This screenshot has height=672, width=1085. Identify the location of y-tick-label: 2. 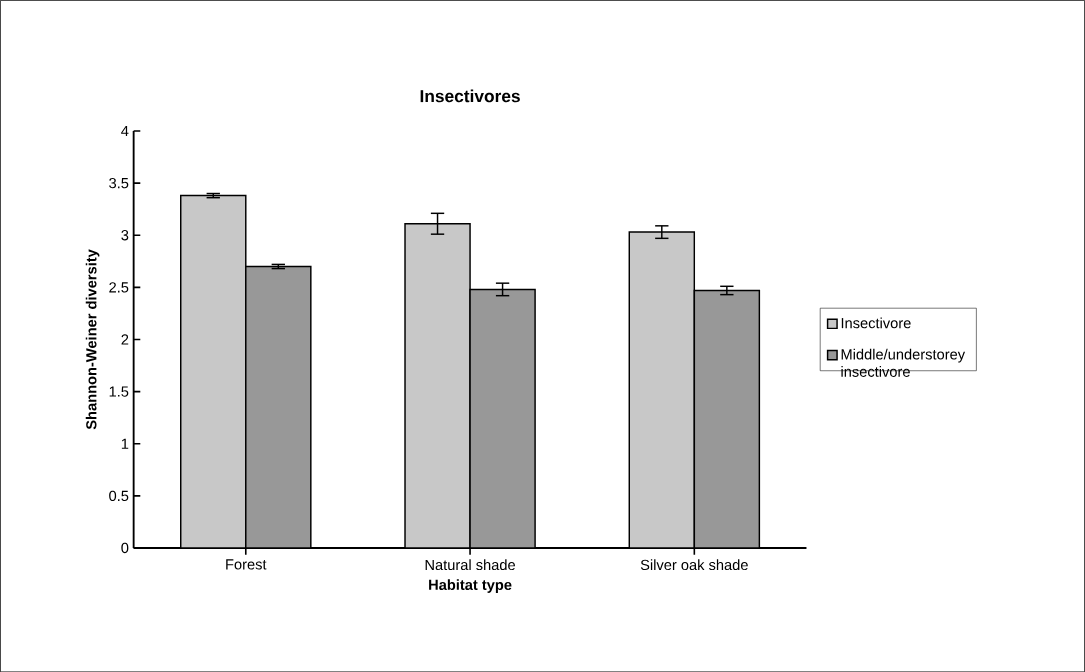
(125, 339).